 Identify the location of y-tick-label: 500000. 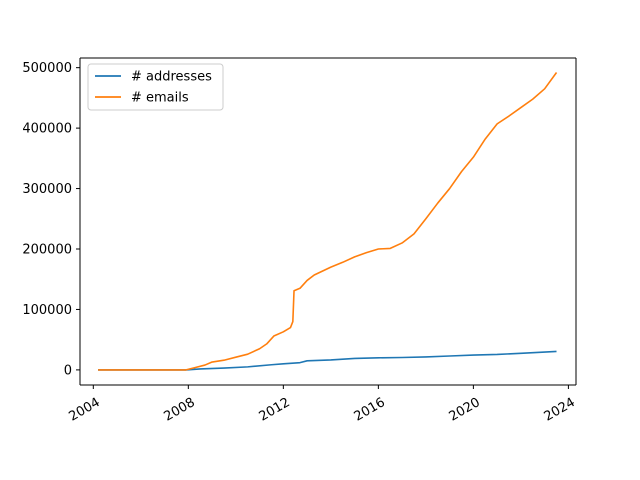
(47, 68).